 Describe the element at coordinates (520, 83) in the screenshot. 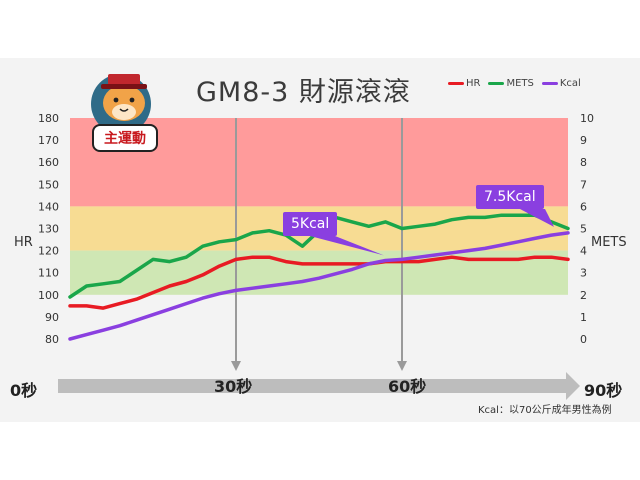

I see `legend-label-mets: METS` at that location.